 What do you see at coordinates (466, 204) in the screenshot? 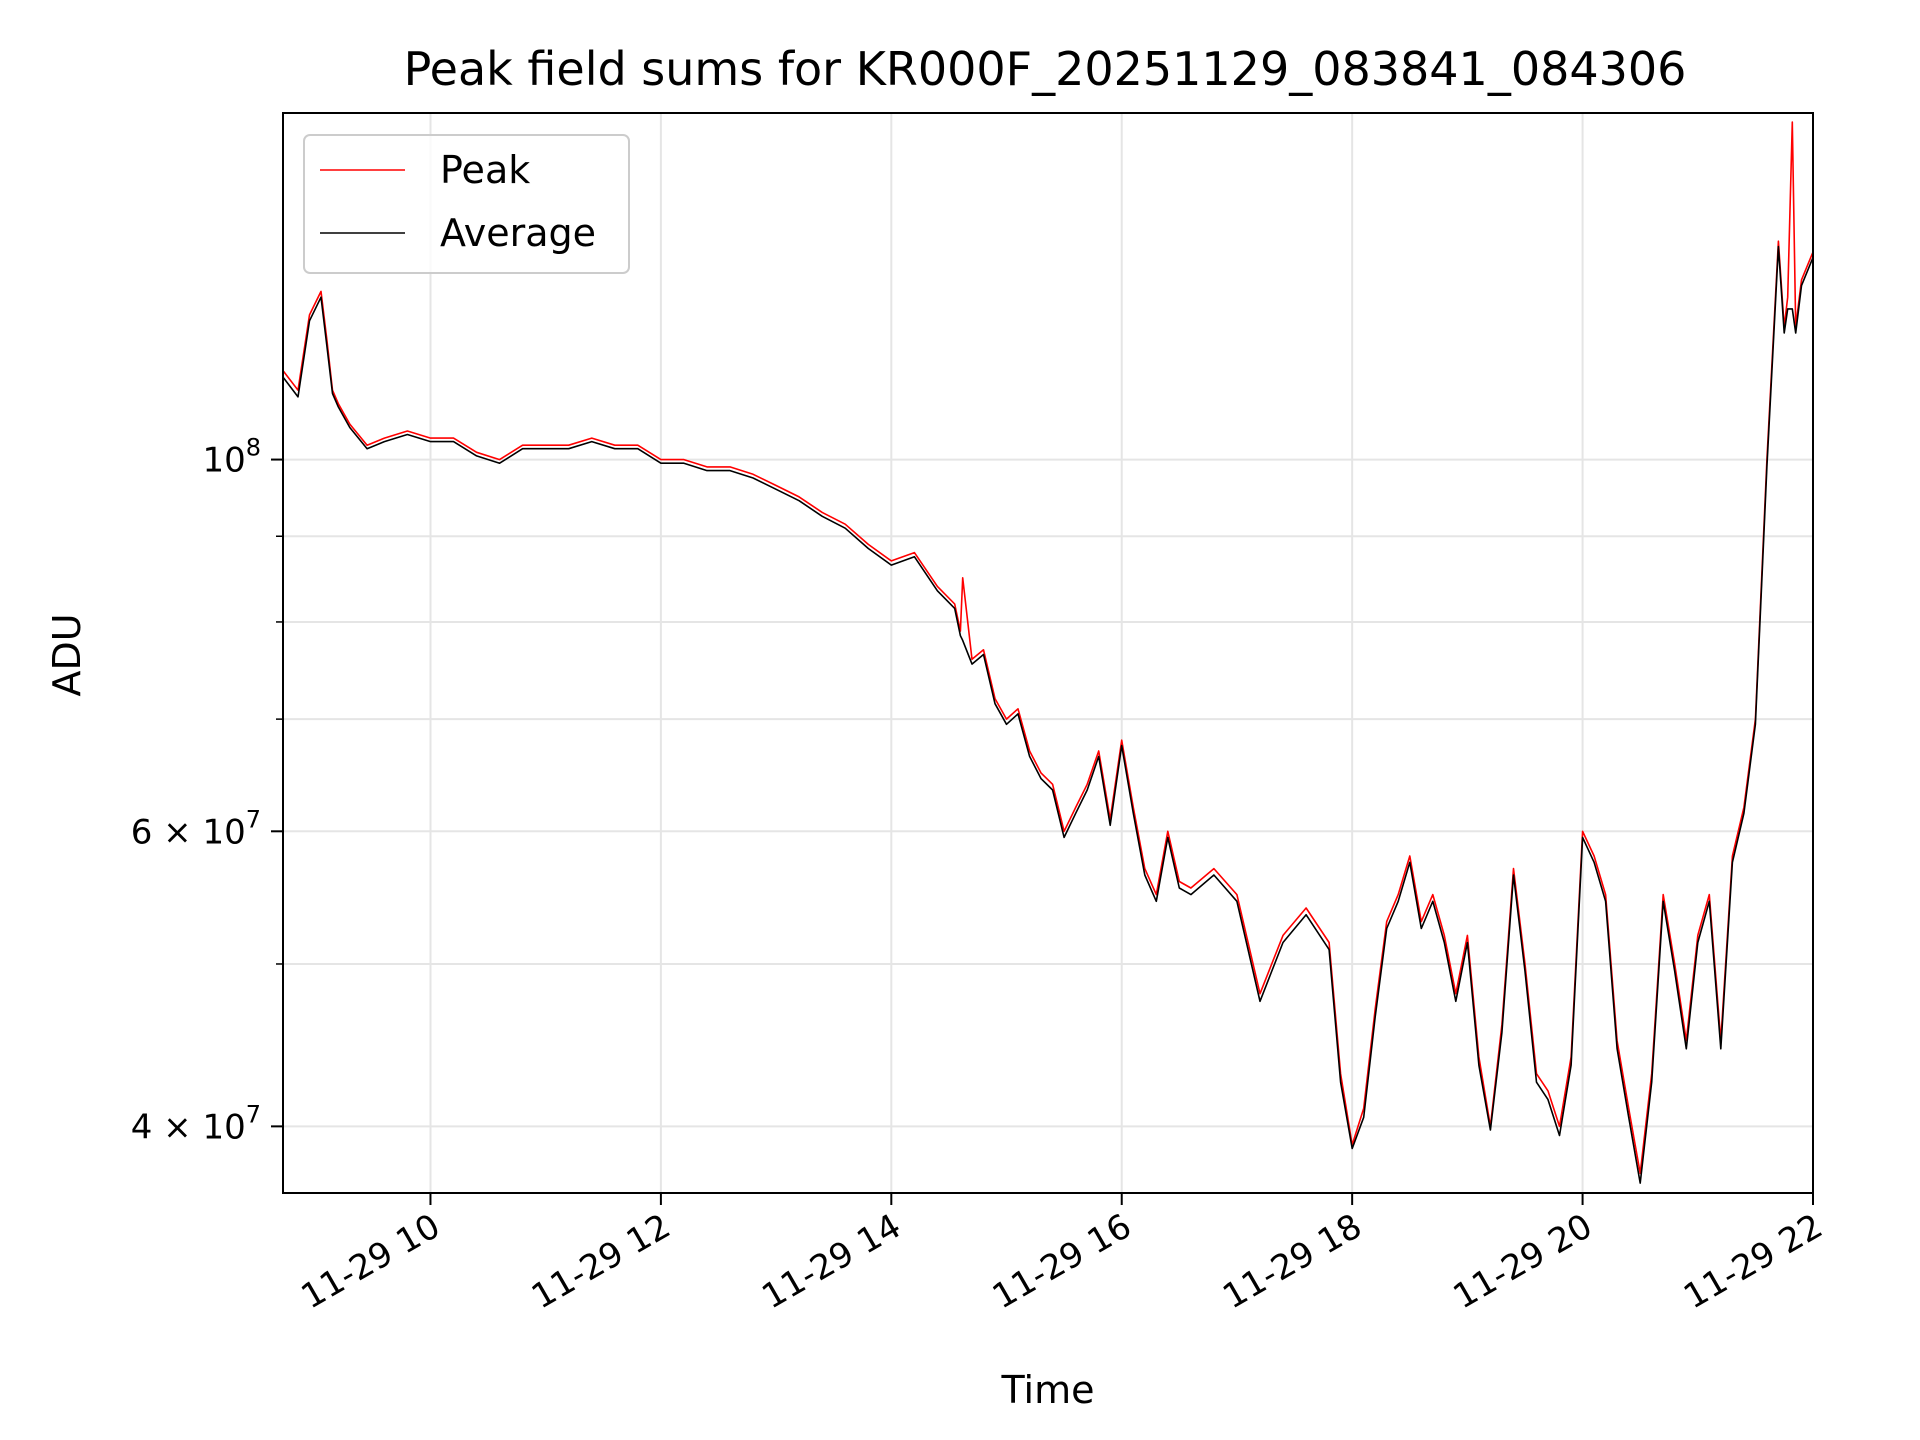
I see `legend: Peak Average` at bounding box center [466, 204].